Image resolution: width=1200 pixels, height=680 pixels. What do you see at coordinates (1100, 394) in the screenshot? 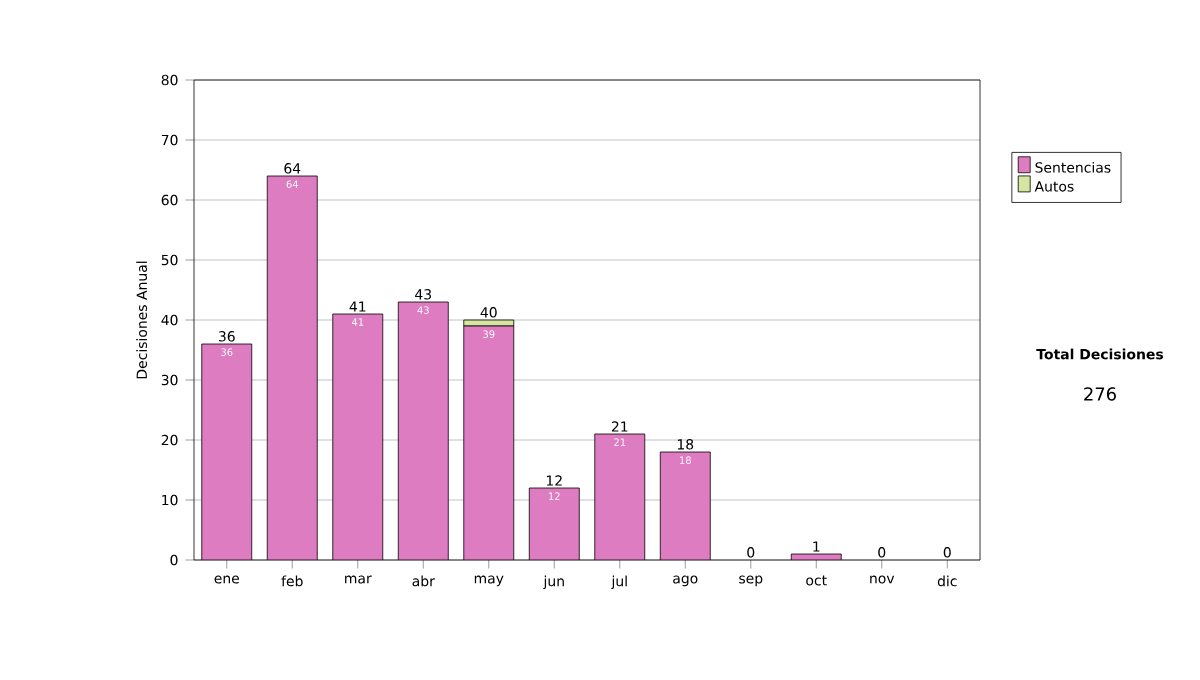
I see `text: 276` at bounding box center [1100, 394].